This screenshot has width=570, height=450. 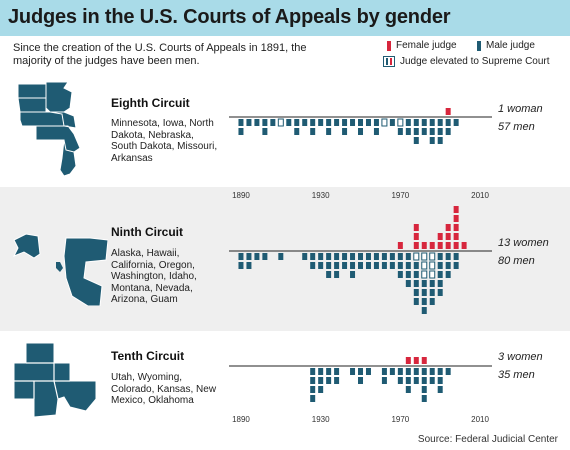 I want to click on title-bar, so click(x=285, y=18).